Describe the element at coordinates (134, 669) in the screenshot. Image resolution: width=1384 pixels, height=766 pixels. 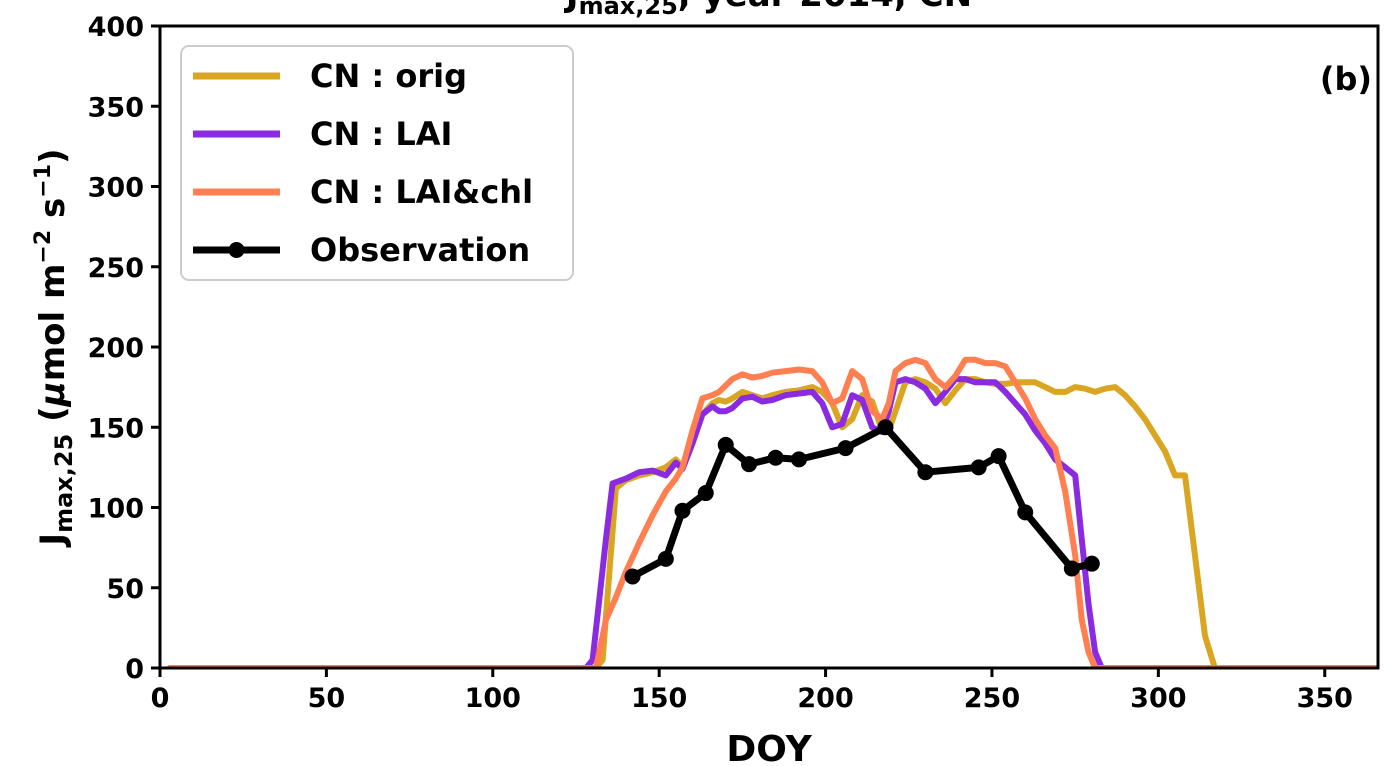
I see `y-tick-label: 0` at that location.